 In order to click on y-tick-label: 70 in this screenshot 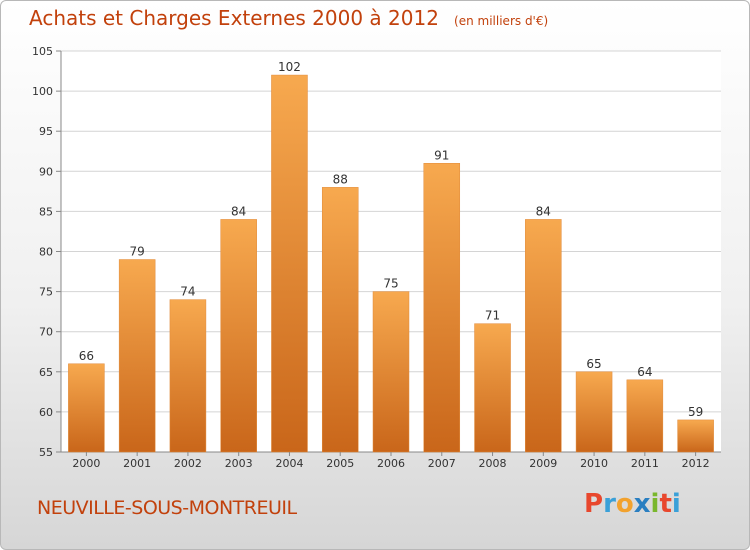, I will do `click(46, 332)`.